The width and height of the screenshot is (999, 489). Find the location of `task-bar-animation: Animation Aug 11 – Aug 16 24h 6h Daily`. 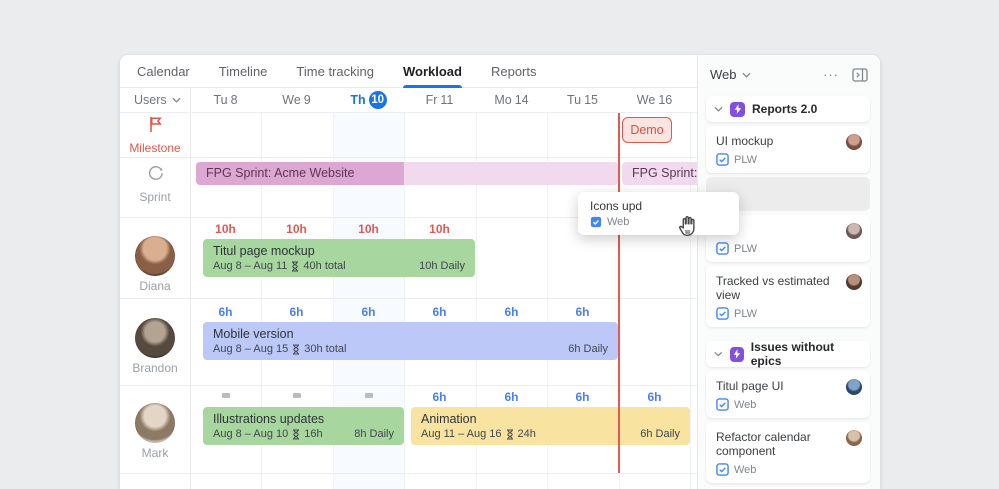

task-bar-animation: Animation Aug 11 – Aug 16 24h 6h Daily is located at coordinates (550, 426).